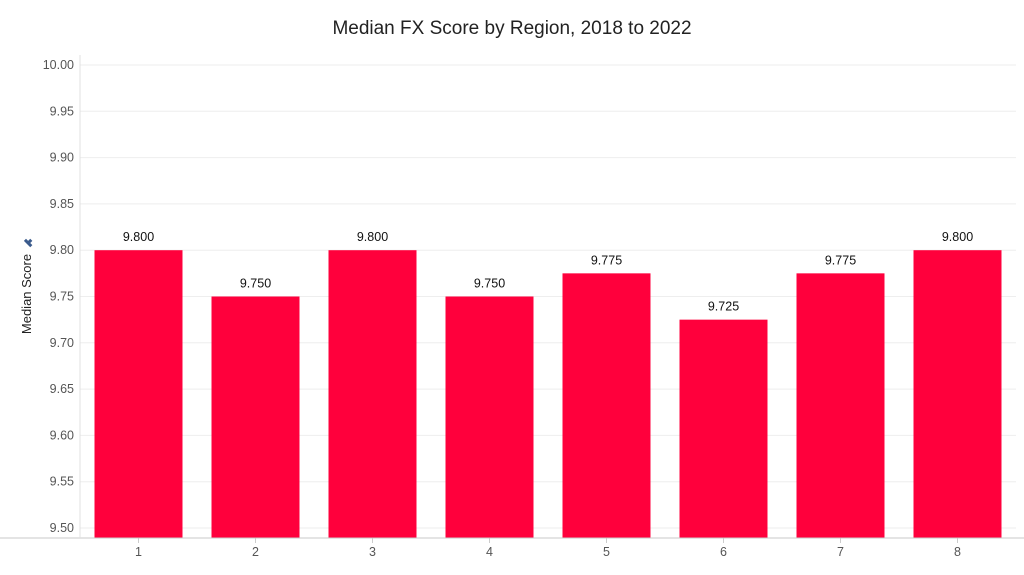 Image resolution: width=1024 pixels, height=575 pixels. Describe the element at coordinates (62, 482) in the screenshot. I see `y-tick-label: 9.55` at that location.